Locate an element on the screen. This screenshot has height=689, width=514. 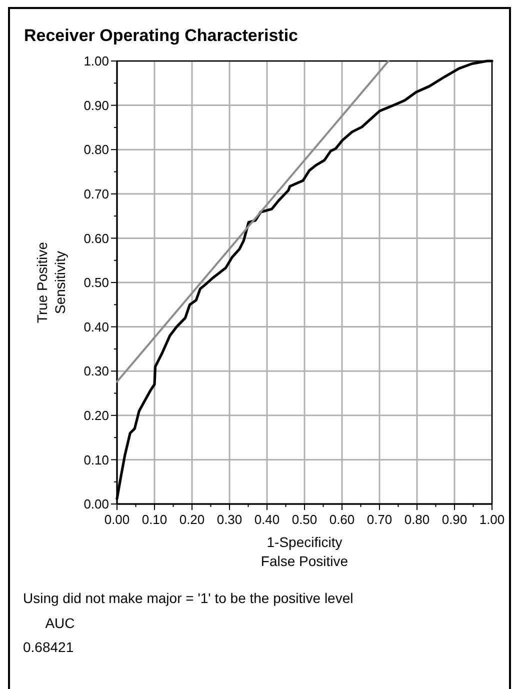
text: Using did not make major = '1' to be the positive level is located at coordinates (188, 598).